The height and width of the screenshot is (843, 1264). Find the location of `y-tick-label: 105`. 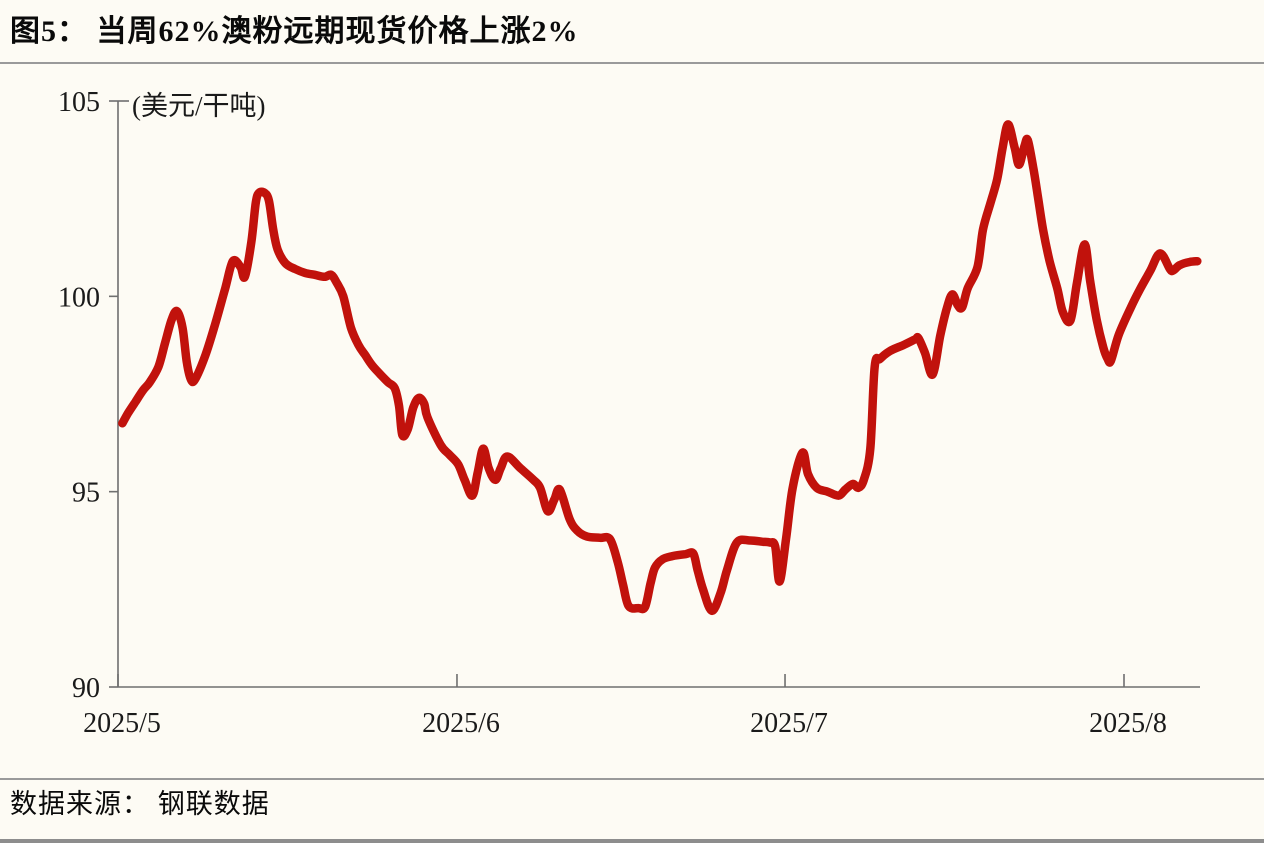

y-tick-label: 105 is located at coordinates (79, 102).